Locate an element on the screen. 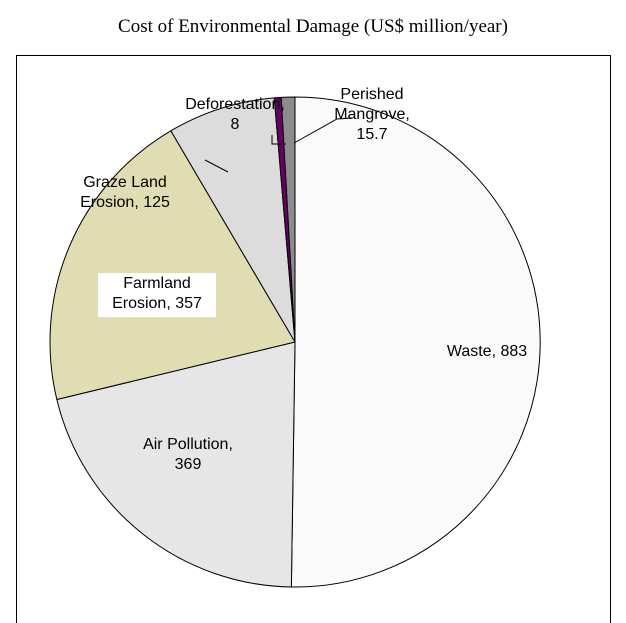  data-label-graze-land-erosion-line-2: Erosion, 125 is located at coordinates (125, 202).